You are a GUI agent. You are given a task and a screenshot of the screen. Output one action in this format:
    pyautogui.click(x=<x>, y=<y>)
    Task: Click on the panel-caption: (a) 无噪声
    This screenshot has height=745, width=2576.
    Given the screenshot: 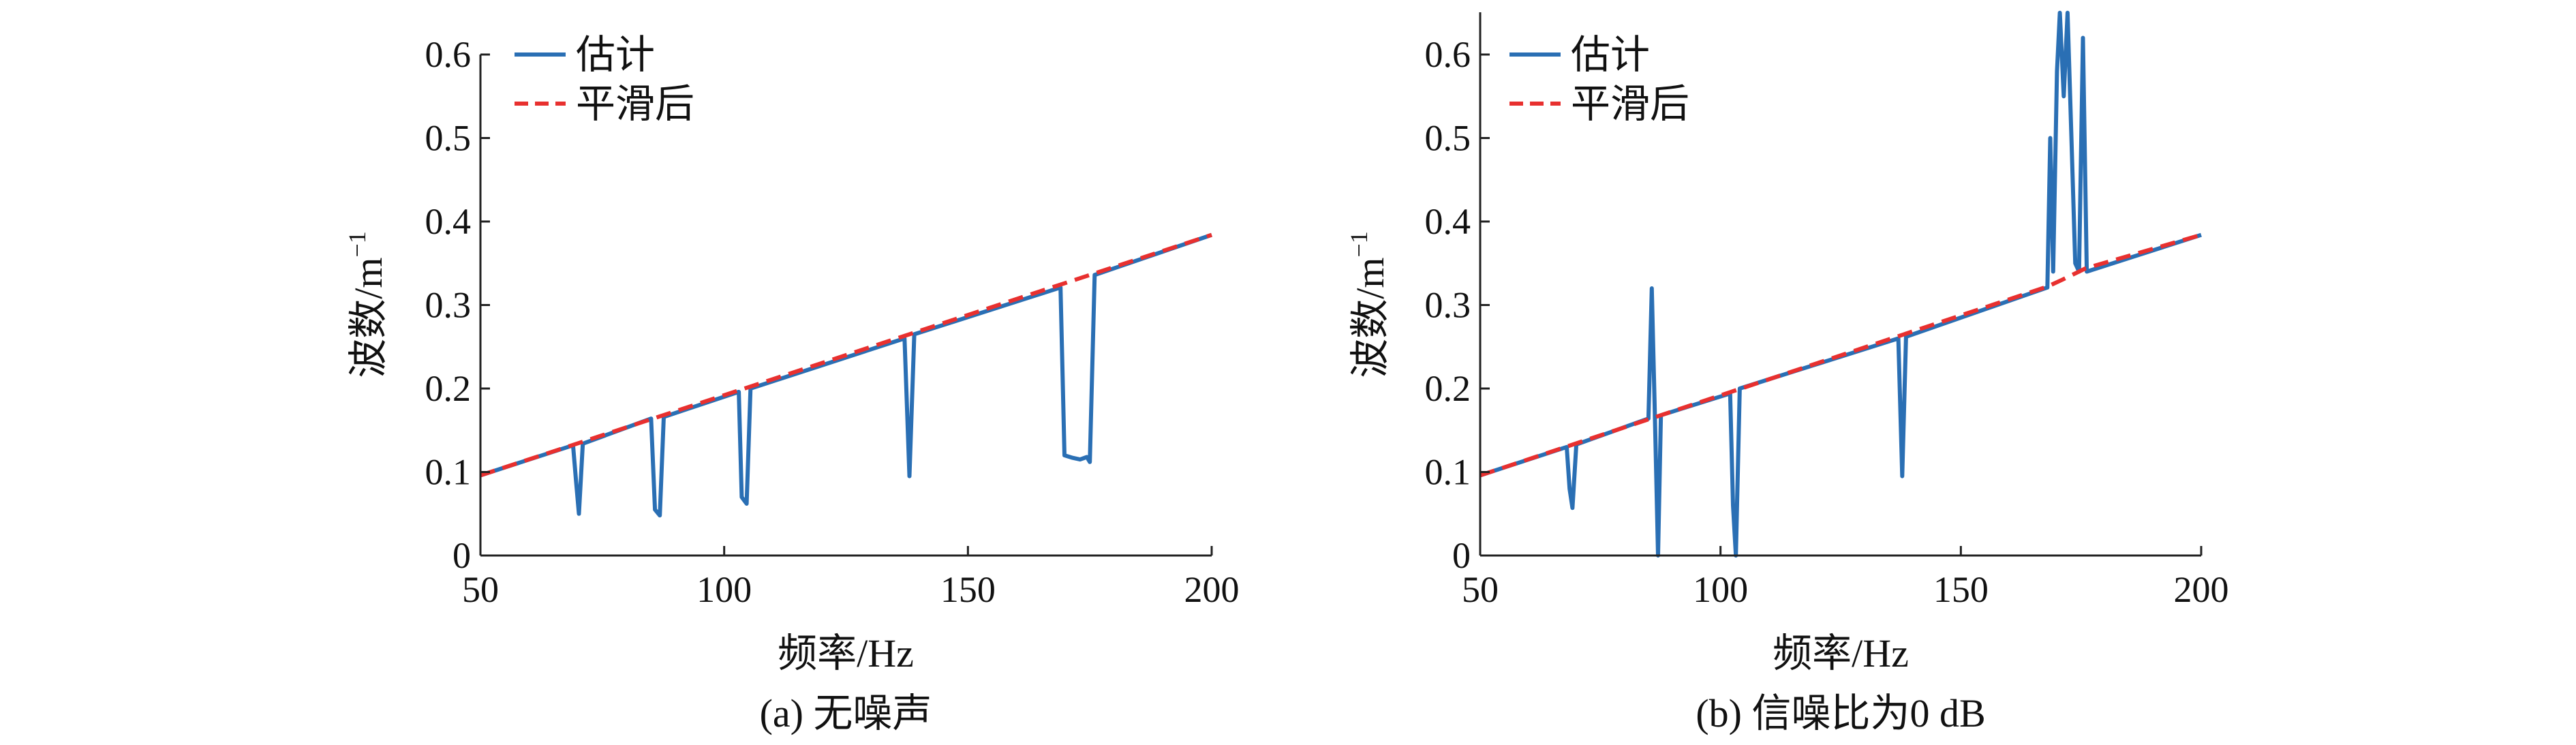 What is the action you would take?
    pyautogui.click(x=846, y=713)
    